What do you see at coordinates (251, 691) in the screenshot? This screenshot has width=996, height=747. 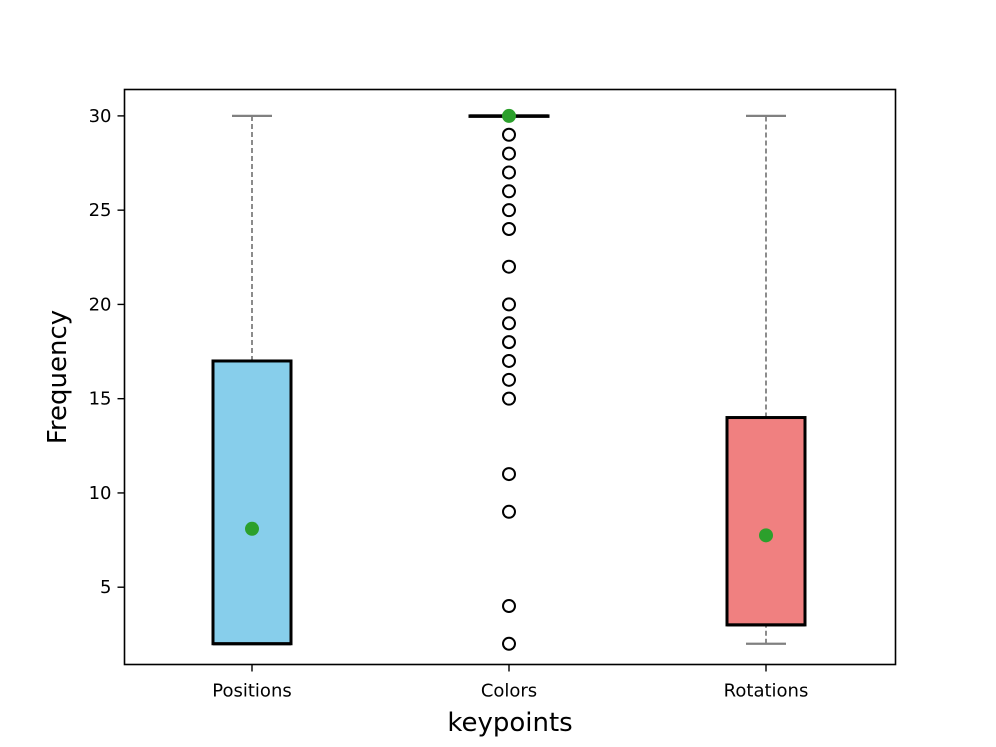 I see `x-tick-label: Positions` at bounding box center [251, 691].